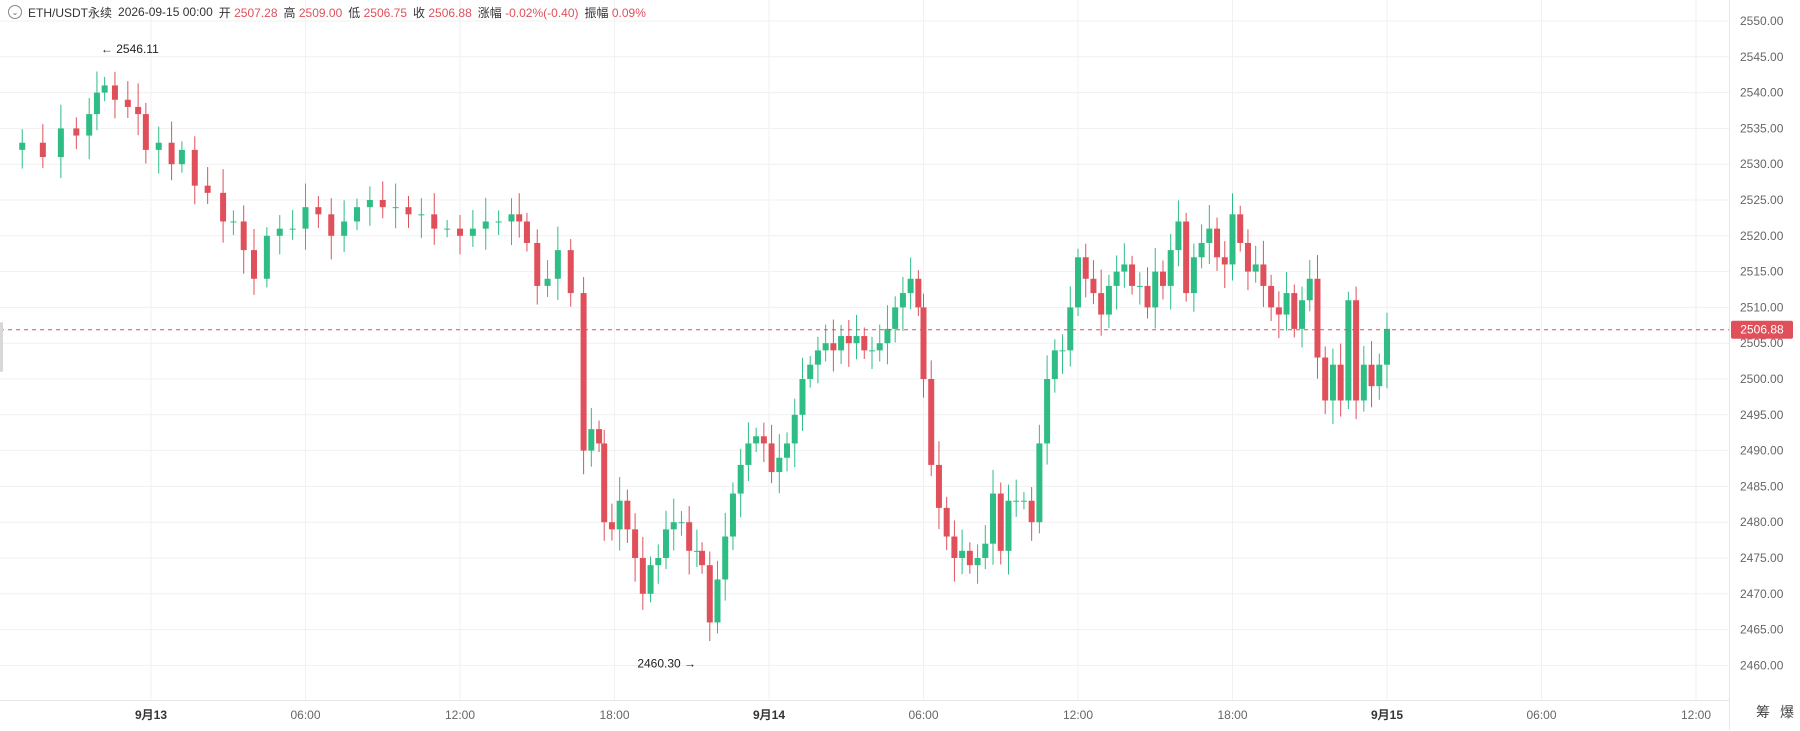  What do you see at coordinates (1762, 665) in the screenshot?
I see `price-tick-label: 2460.00` at bounding box center [1762, 665].